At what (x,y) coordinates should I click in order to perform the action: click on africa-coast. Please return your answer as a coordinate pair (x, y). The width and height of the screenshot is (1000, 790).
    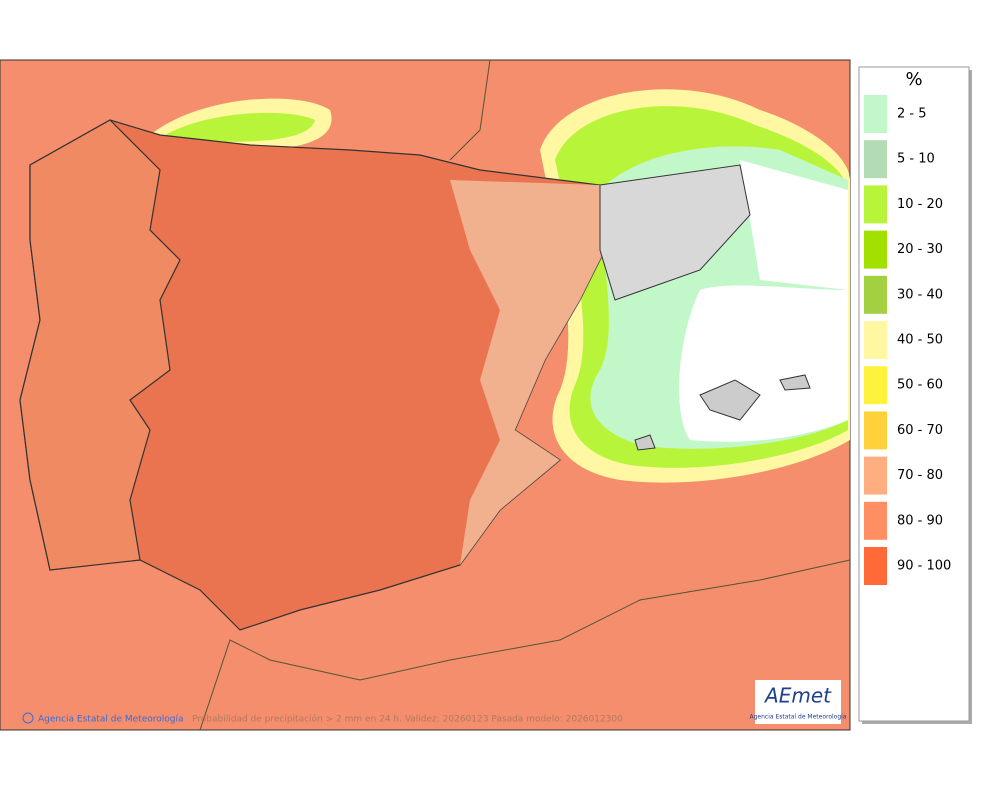
    Looking at the image, I should click on (525, 645).